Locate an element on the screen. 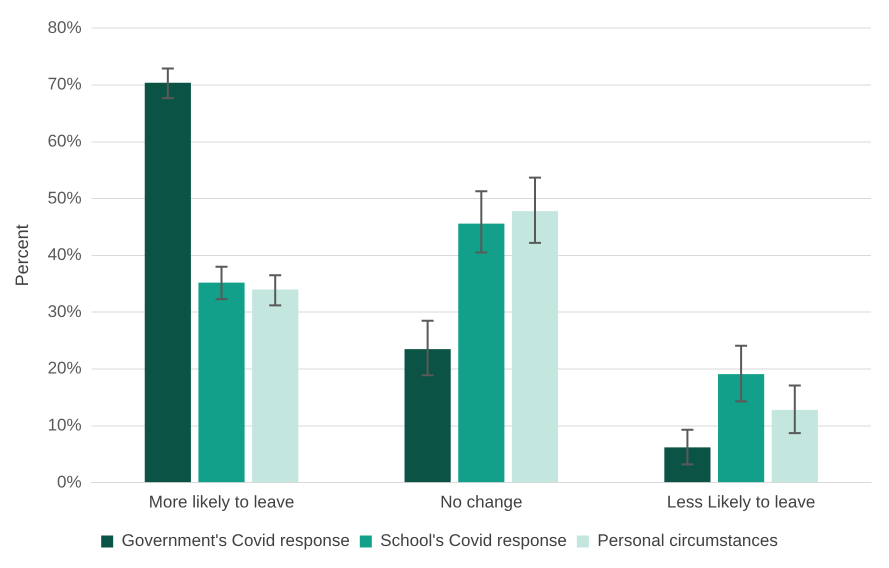 This screenshot has height=568, width=889. y-axis-title: Percent is located at coordinates (22, 255).